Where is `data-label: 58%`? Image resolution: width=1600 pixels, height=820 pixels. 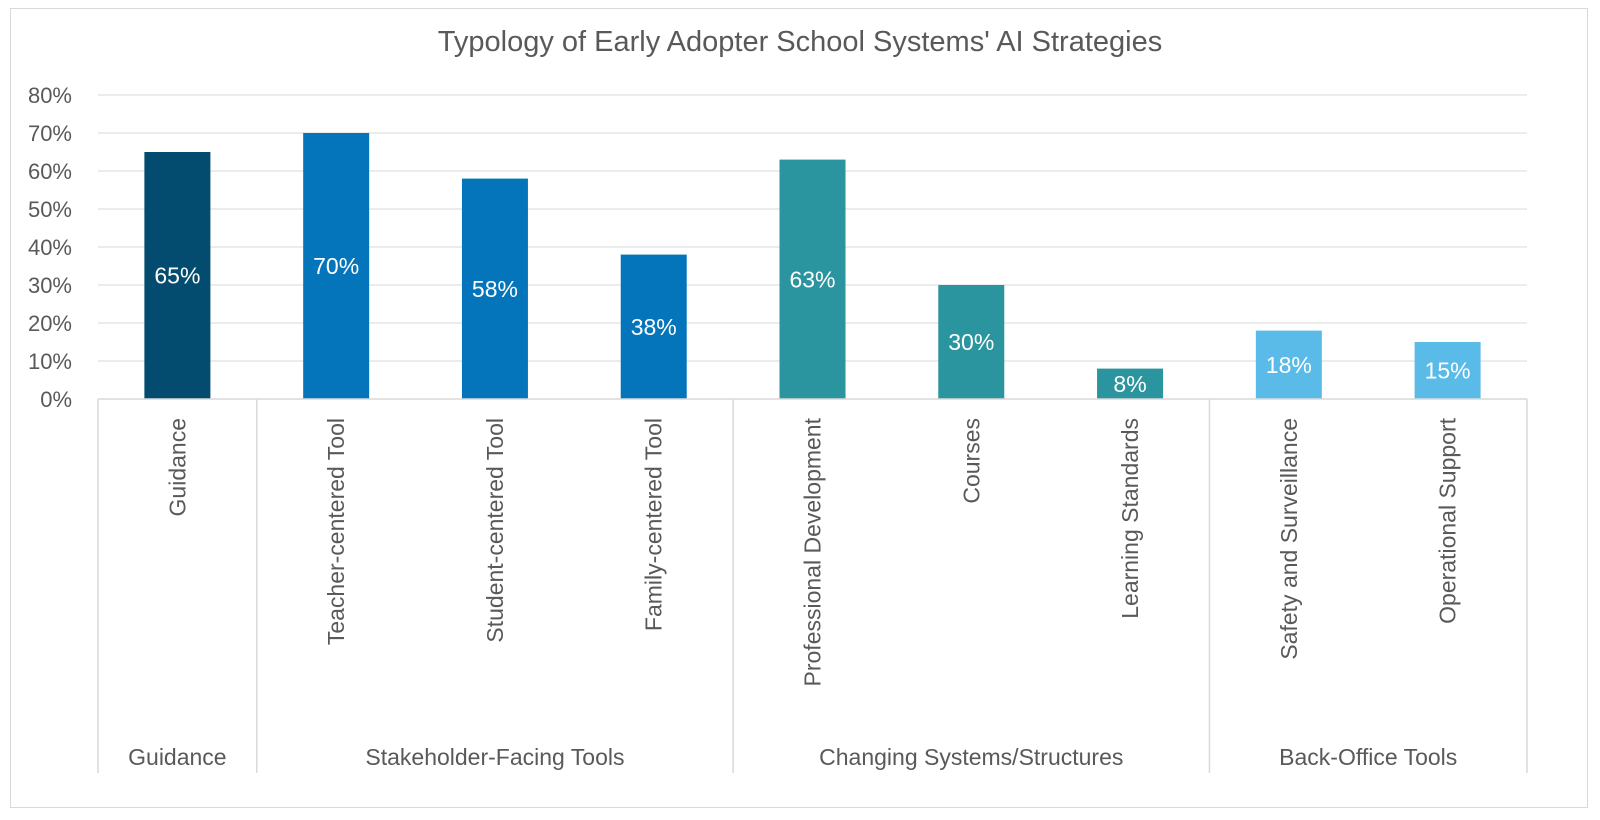
data-label: 58% is located at coordinates (495, 289).